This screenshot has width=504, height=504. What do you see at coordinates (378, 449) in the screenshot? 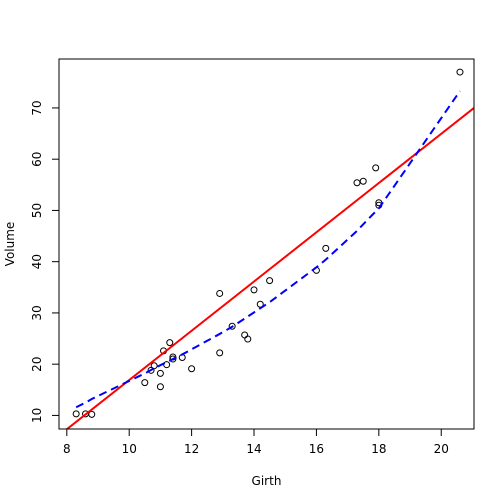
I see `x-tick-label: 18` at bounding box center [378, 449].